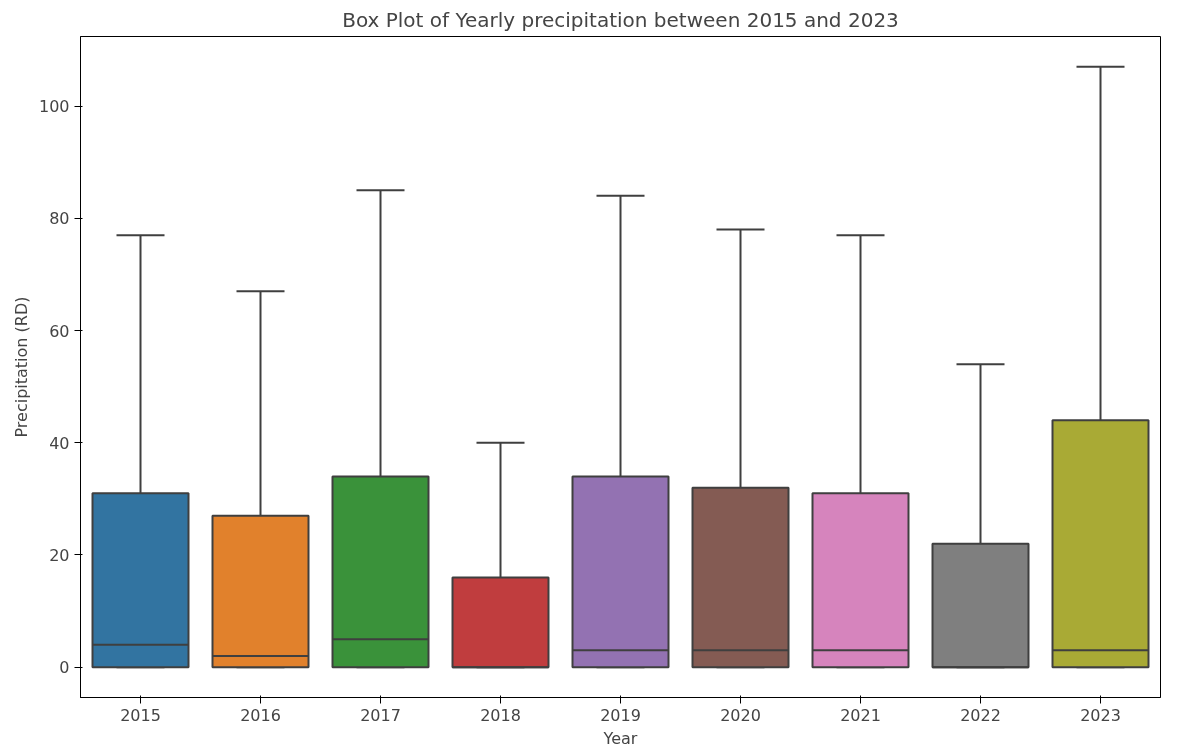 This screenshot has height=756, width=1188. I want to click on y-axis-title: Precipitation (RD), so click(21, 367).